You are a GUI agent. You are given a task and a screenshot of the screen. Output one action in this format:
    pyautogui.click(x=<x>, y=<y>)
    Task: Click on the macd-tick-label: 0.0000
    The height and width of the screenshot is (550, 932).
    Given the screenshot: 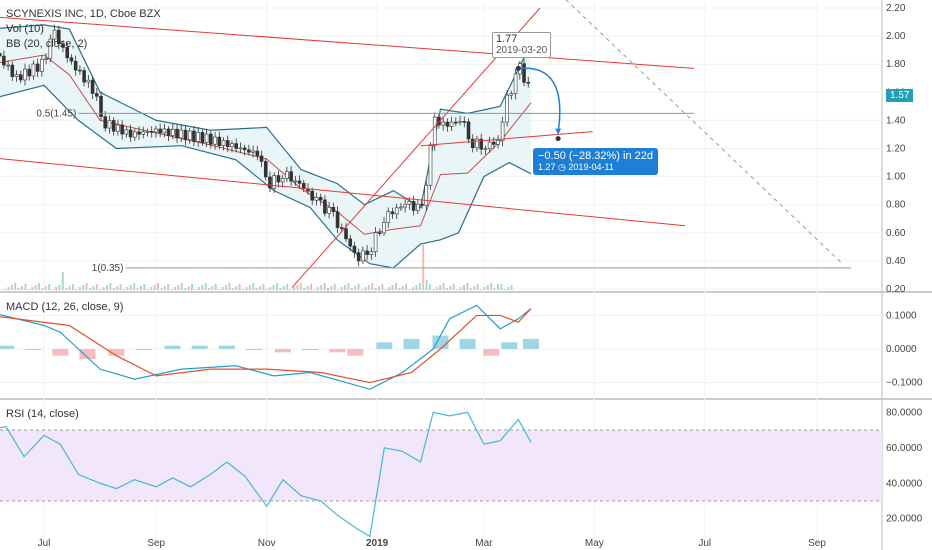 What is the action you would take?
    pyautogui.click(x=901, y=349)
    